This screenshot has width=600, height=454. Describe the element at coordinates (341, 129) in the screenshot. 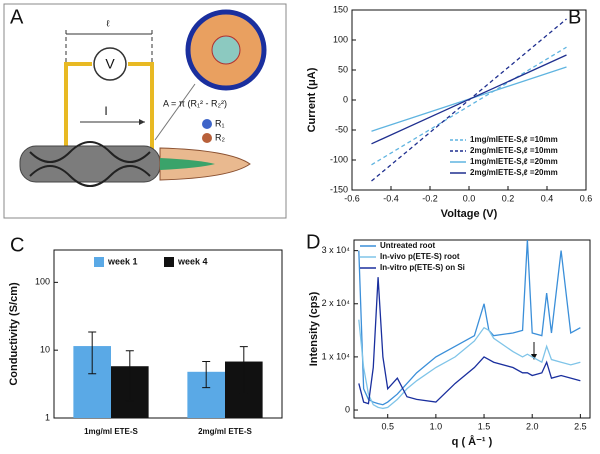

I see `y-tick-label: -50` at that location.